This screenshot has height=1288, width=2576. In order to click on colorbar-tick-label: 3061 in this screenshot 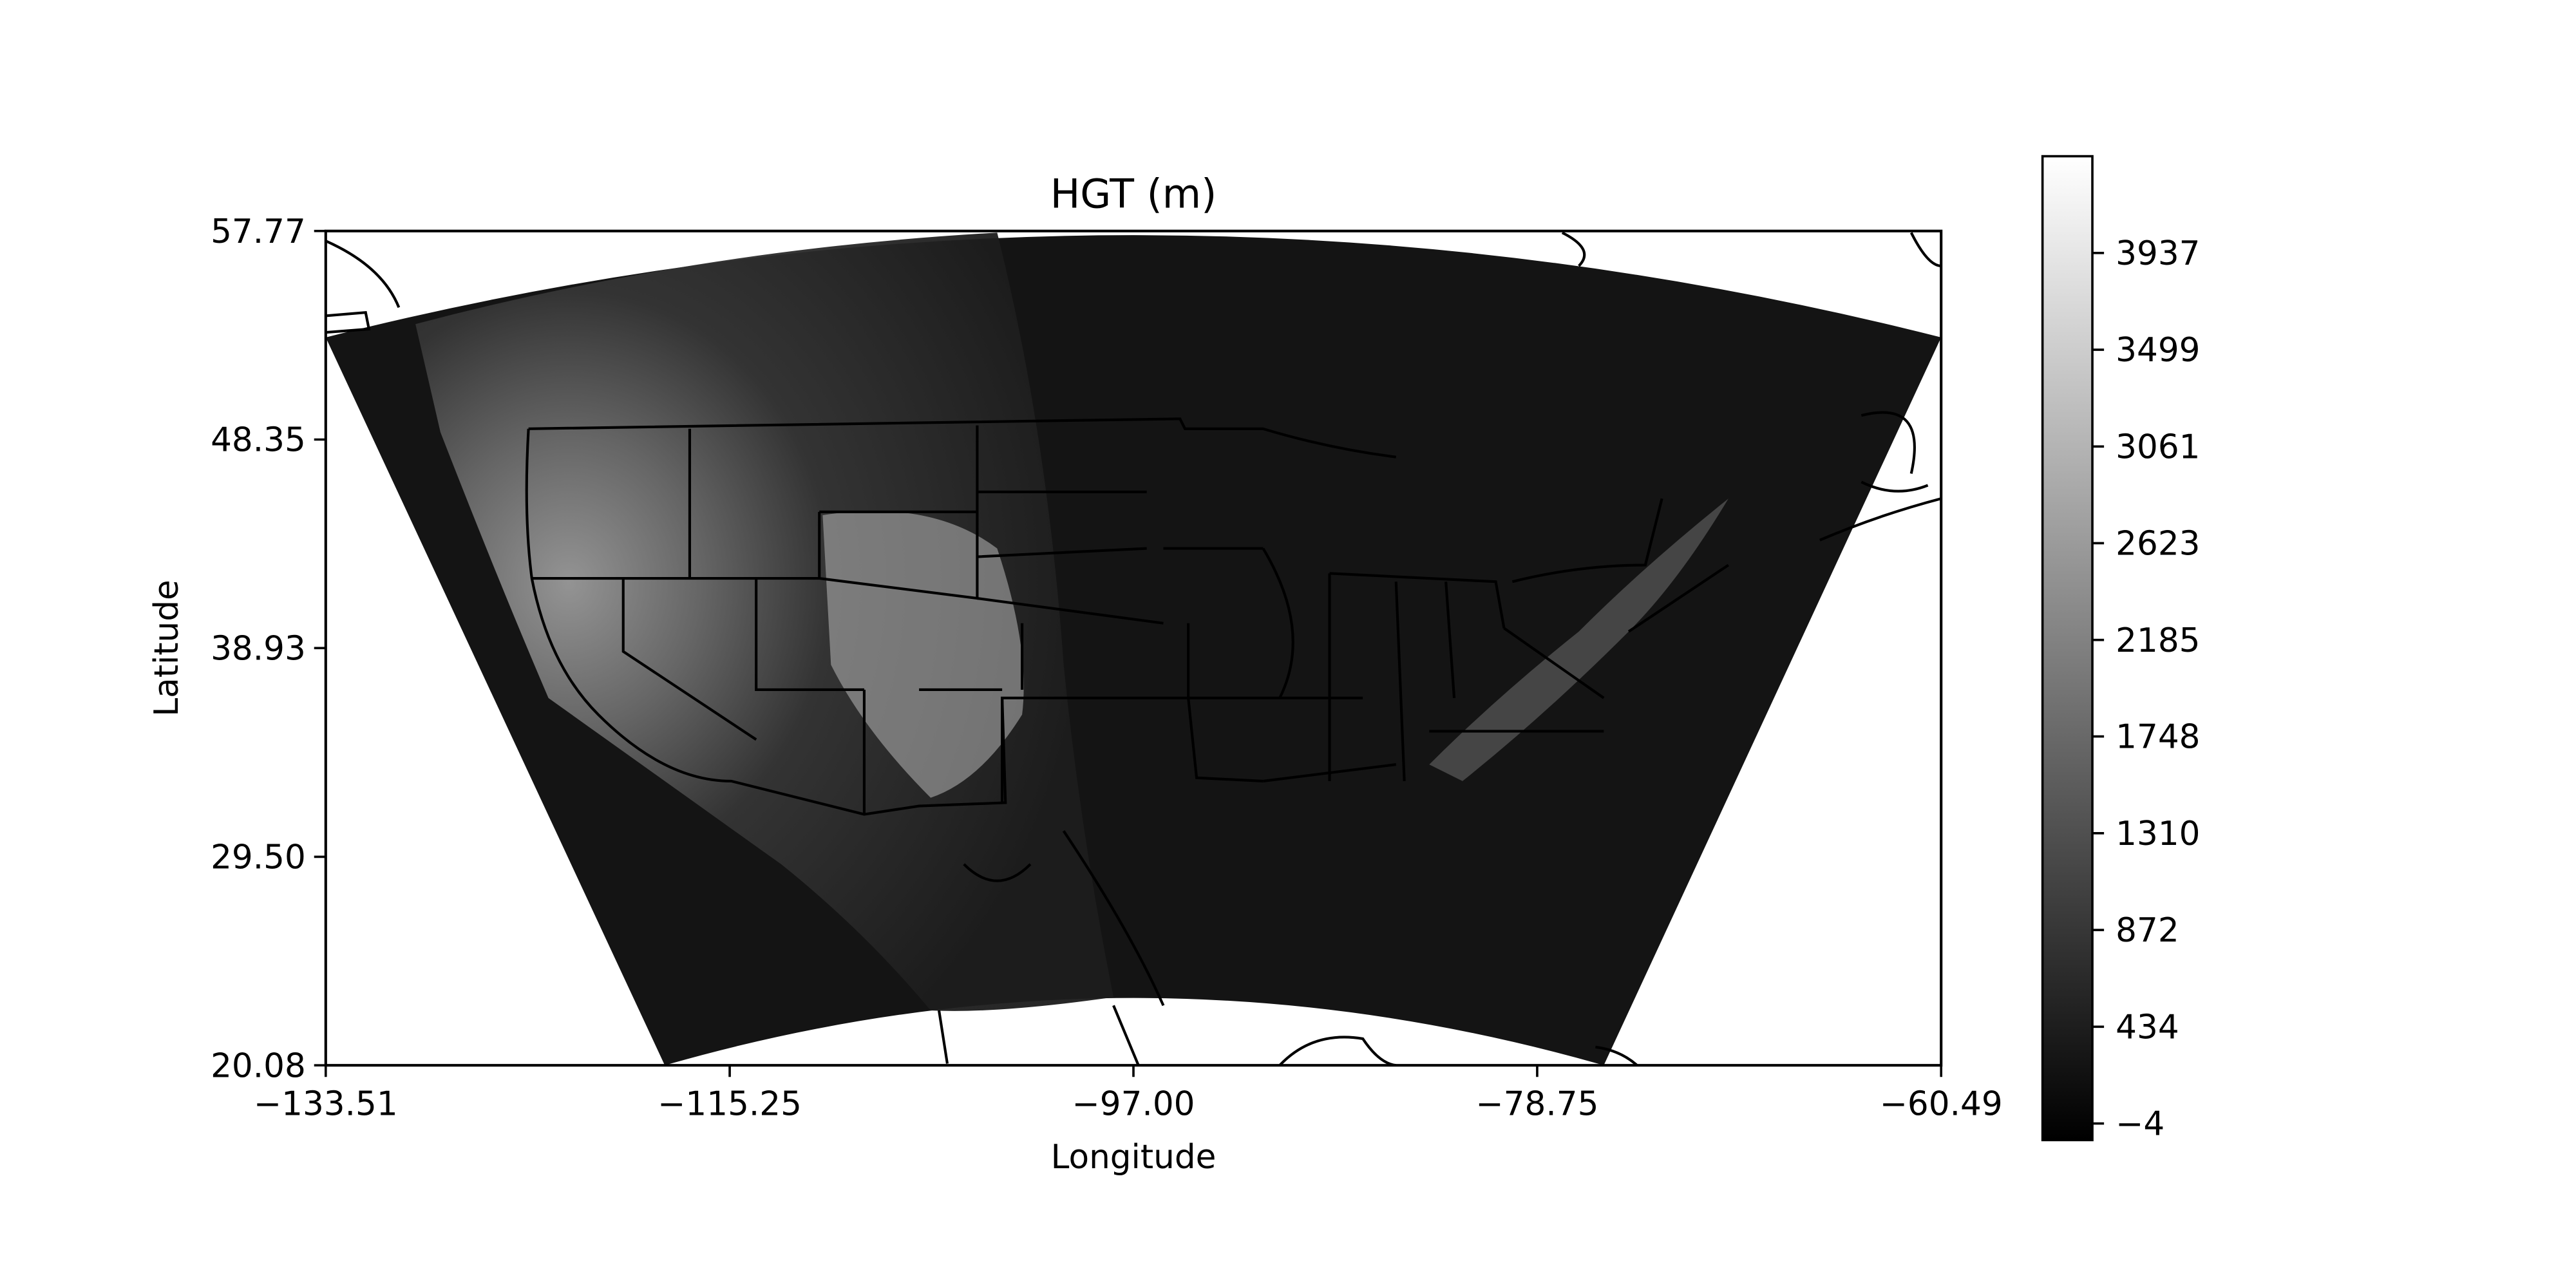, I will do `click(2158, 447)`.